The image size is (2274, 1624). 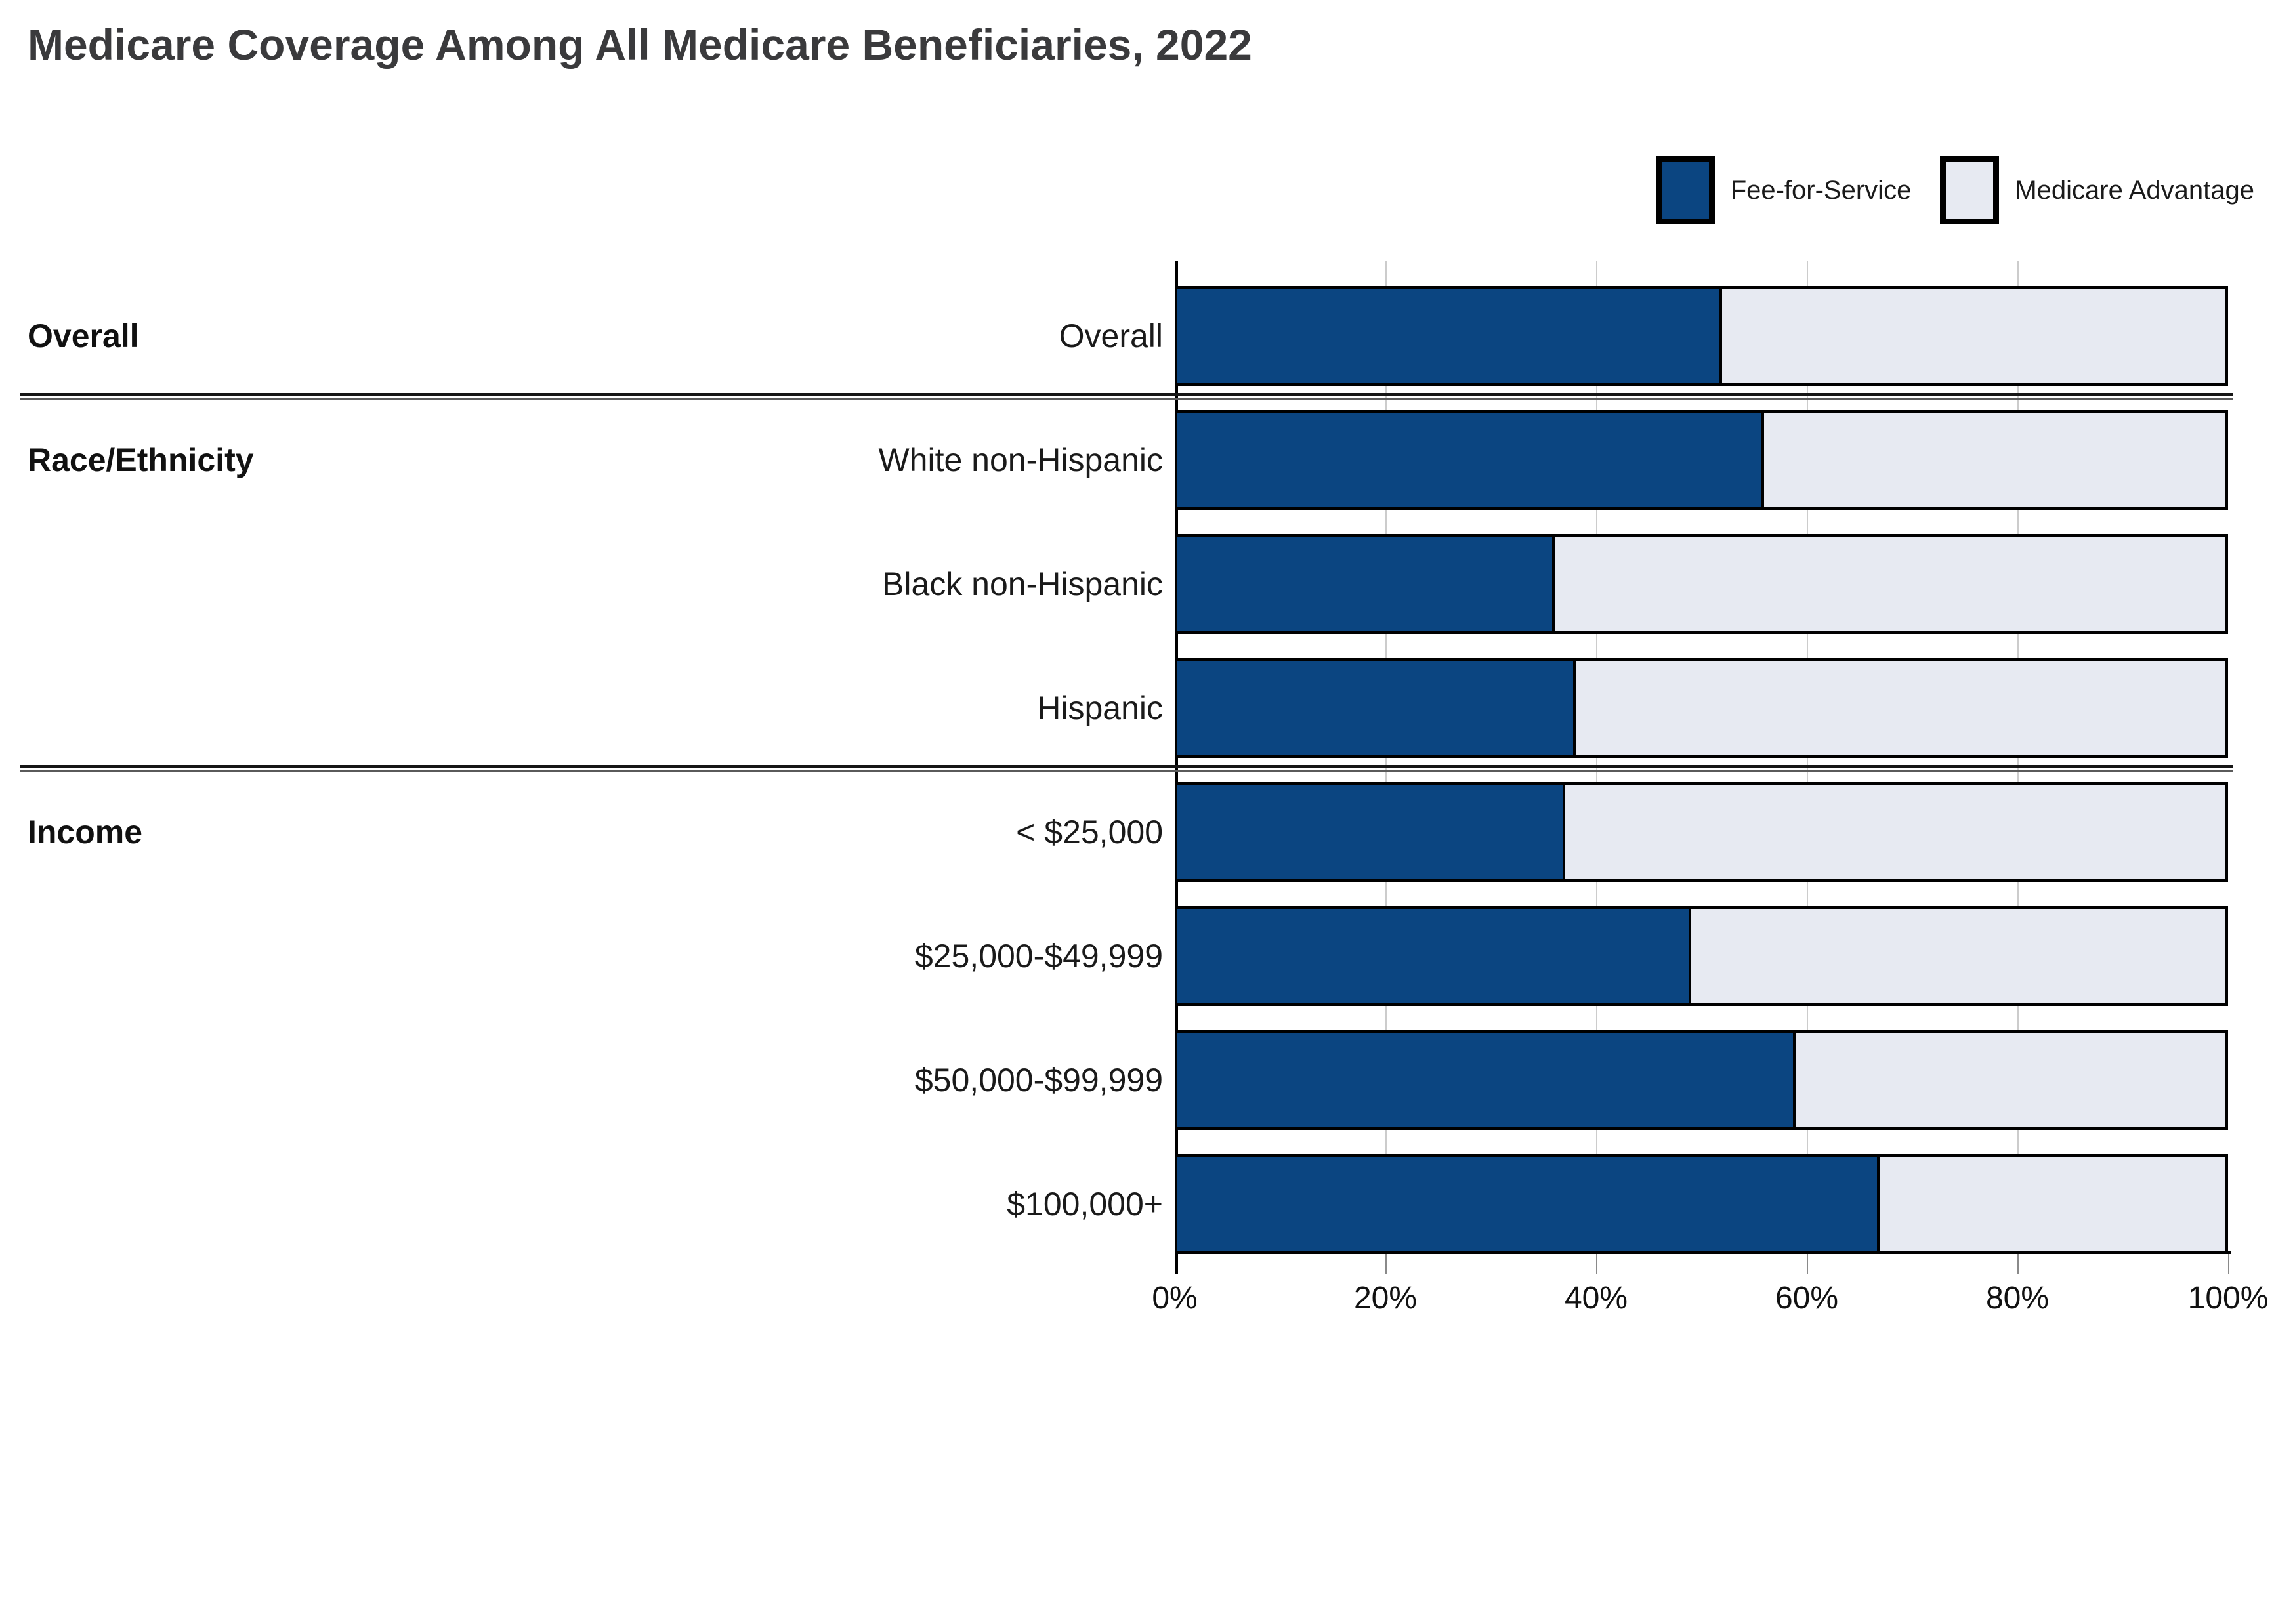 I want to click on row-label: Hispanic, so click(x=1100, y=708).